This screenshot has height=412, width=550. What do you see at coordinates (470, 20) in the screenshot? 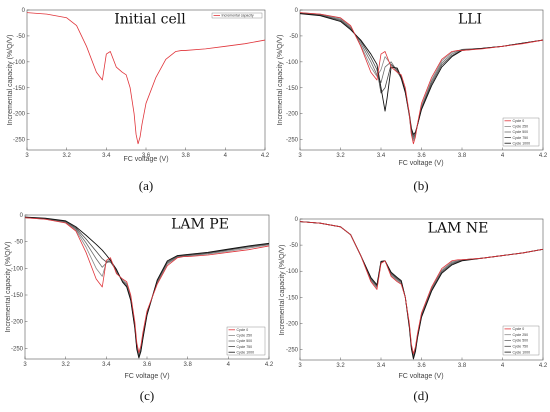
I see `panel-title: LLI` at bounding box center [470, 20].